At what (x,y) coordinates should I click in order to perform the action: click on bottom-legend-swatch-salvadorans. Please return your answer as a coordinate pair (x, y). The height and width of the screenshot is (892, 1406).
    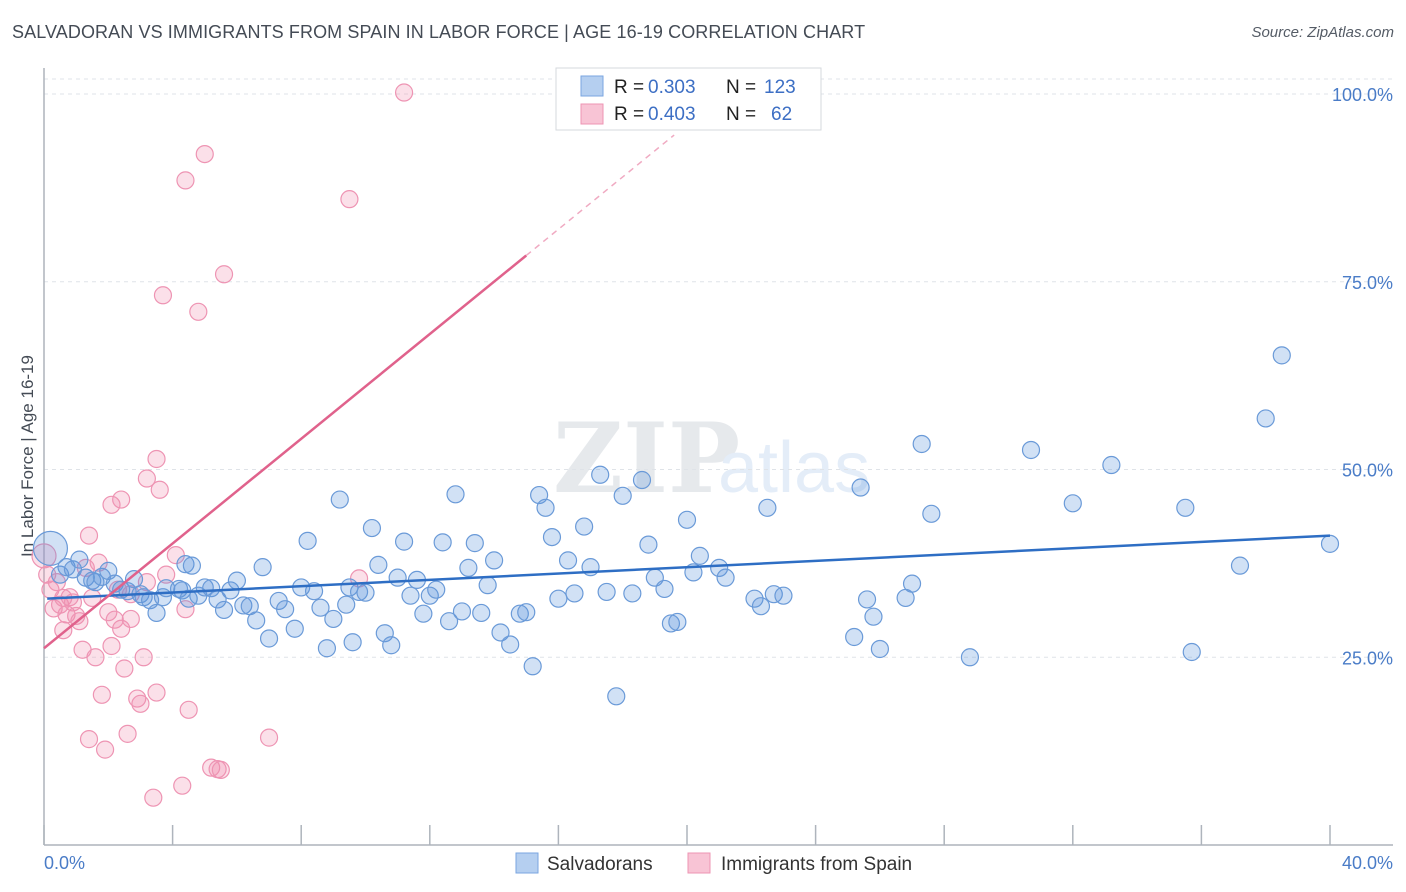
    Looking at the image, I should click on (527, 863).